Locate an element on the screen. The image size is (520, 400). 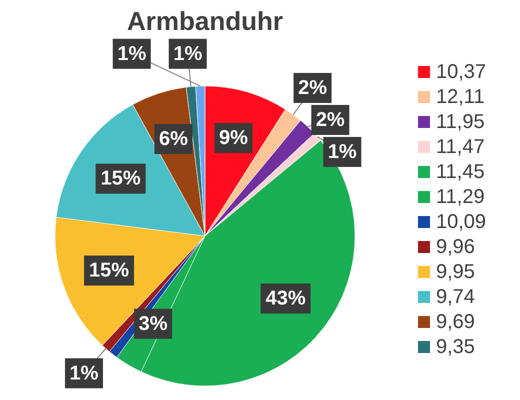
legend-label: 9,96 is located at coordinates (455, 247).